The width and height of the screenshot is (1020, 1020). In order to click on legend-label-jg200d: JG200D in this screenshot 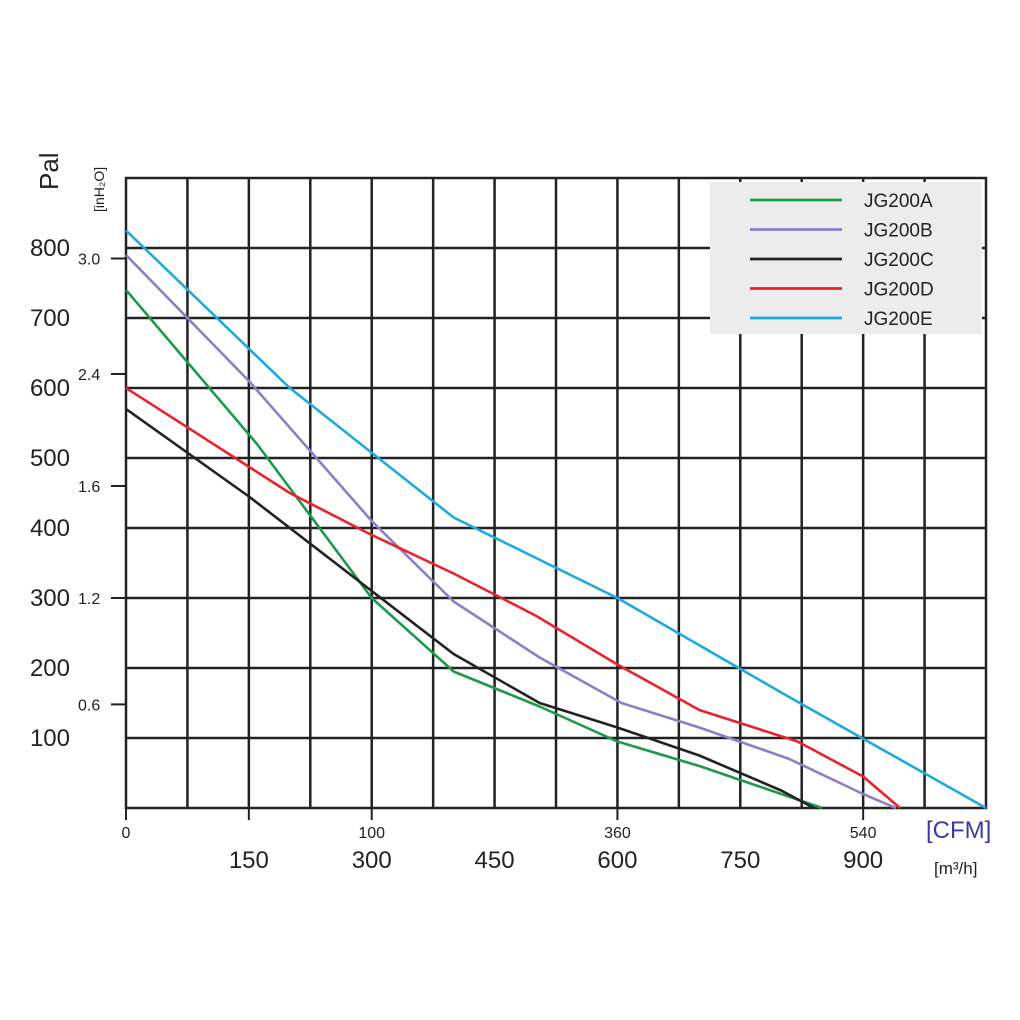, I will do `click(899, 290)`.